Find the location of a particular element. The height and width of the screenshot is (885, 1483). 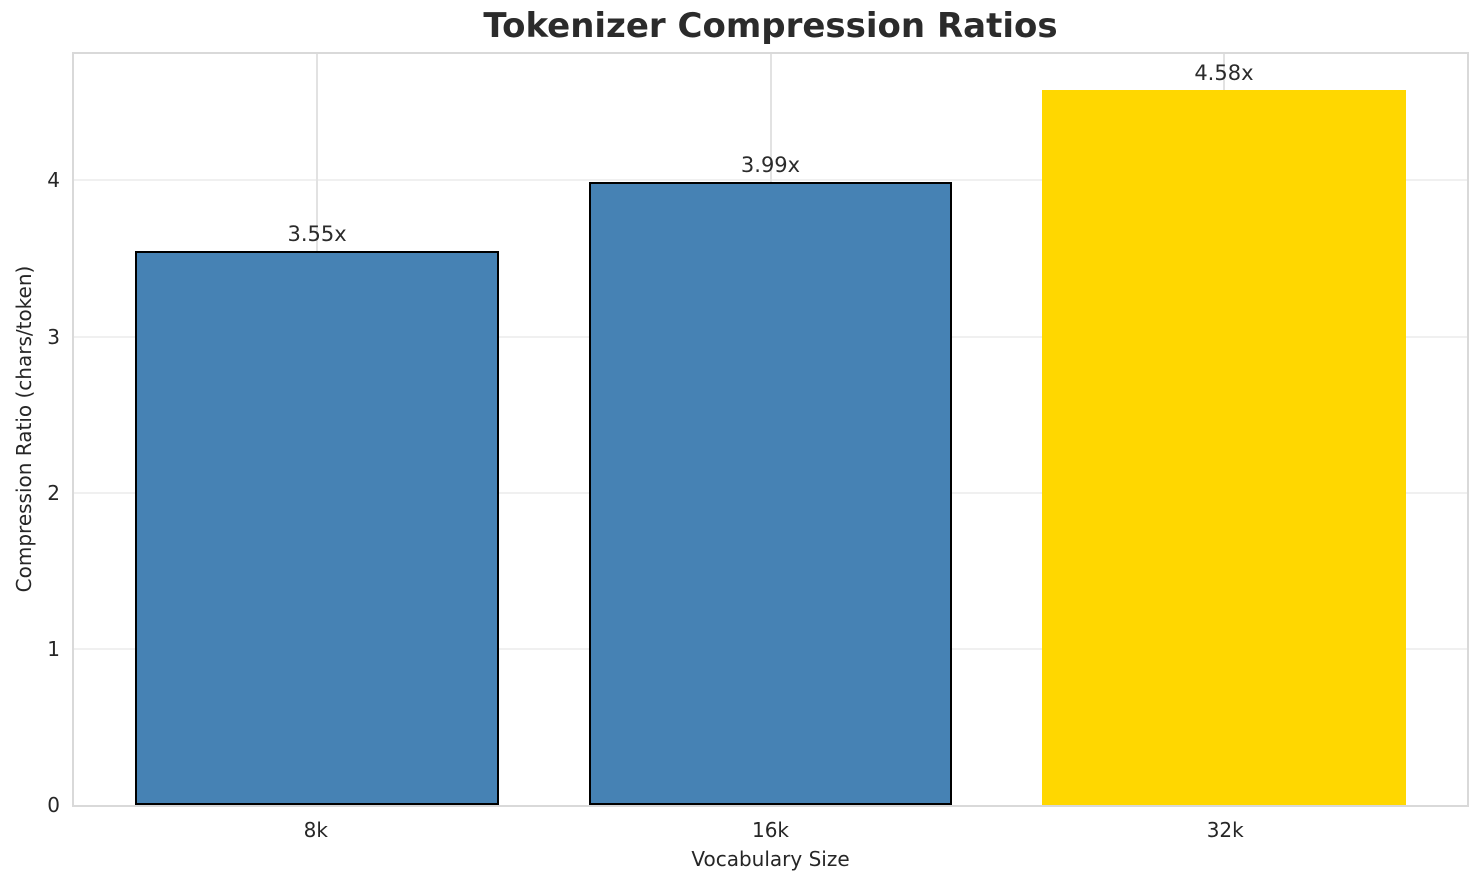

x-axis-tick-labels: 8k 16k 32k is located at coordinates (770, 831).